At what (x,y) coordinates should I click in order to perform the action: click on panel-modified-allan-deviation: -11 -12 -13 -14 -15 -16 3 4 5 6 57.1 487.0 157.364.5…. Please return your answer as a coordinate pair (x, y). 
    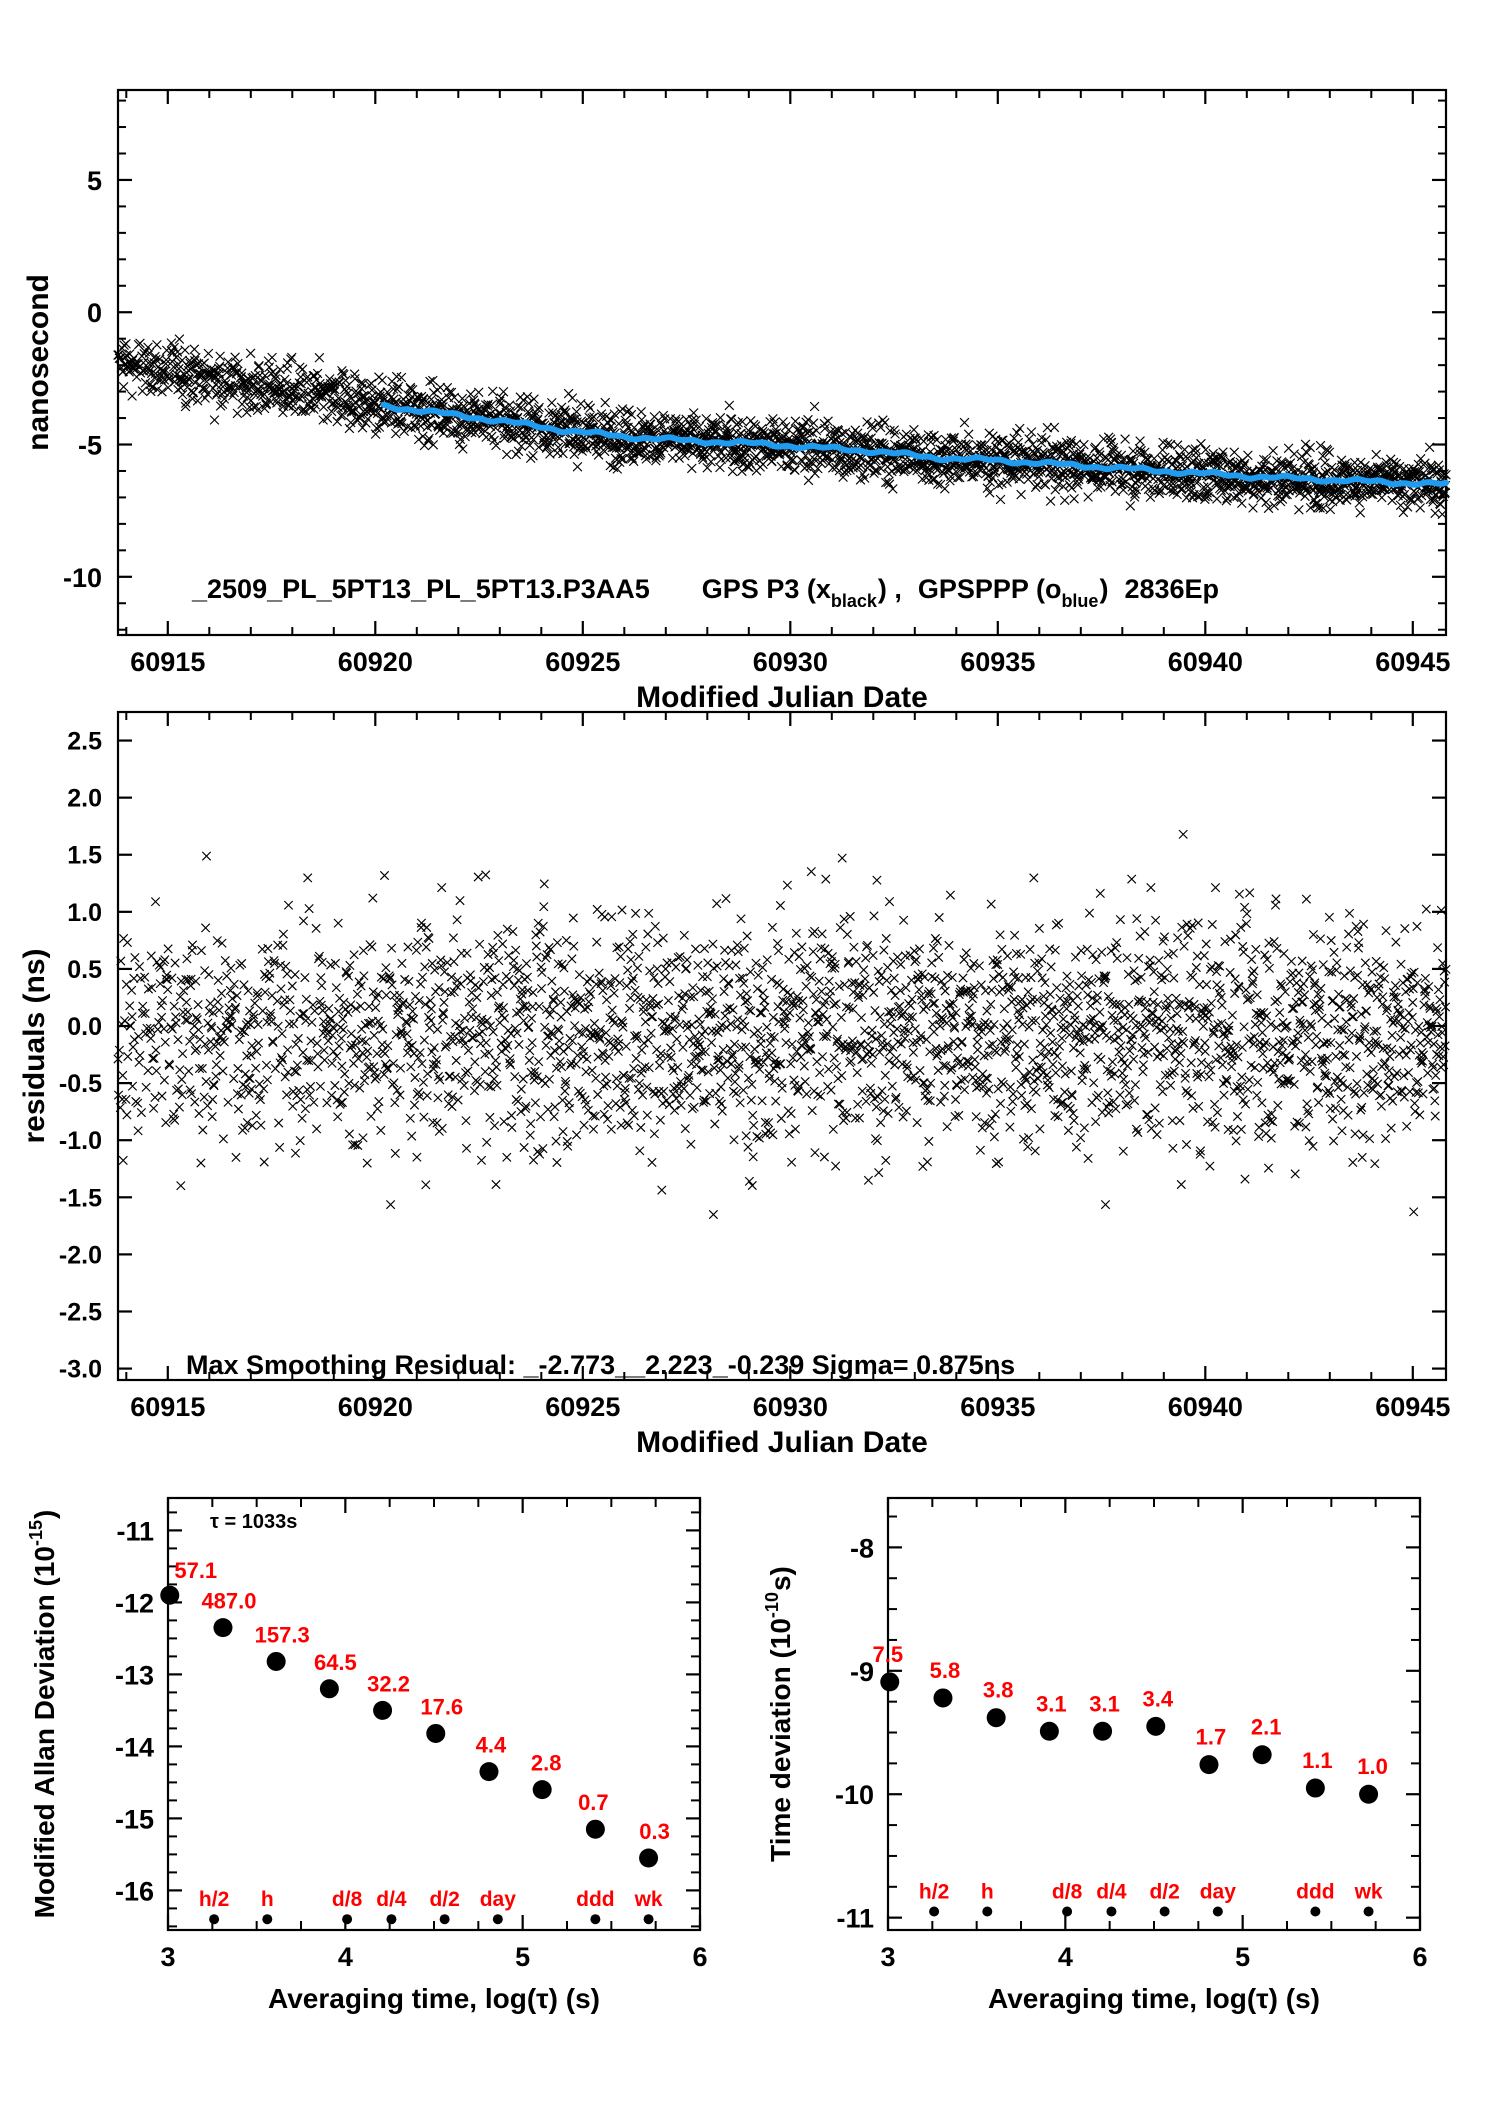
    Looking at the image, I should click on (367, 1755).